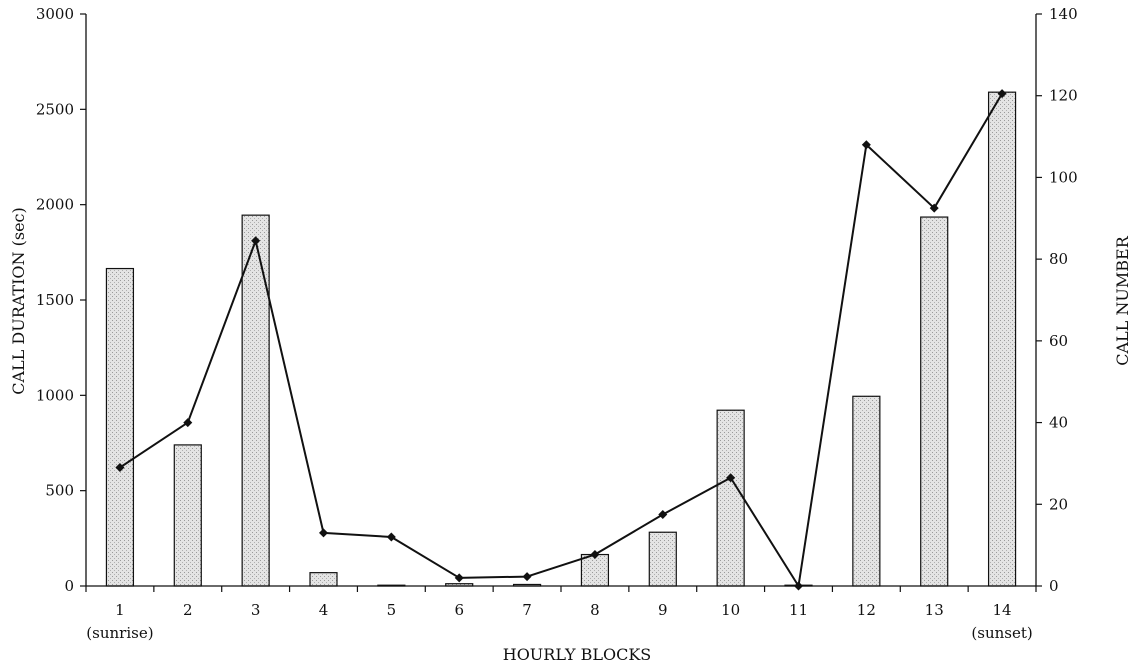 Image resolution: width=1142 pixels, height=666 pixels. Describe the element at coordinates (730, 610) in the screenshot. I see `x-tick-label: 10` at that location.